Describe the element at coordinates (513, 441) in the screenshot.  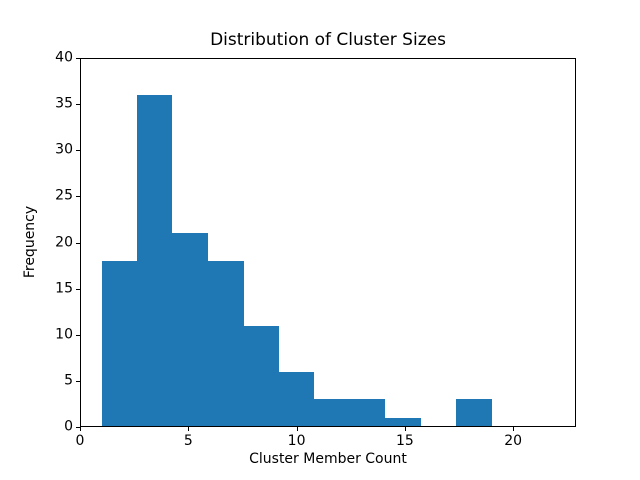
I see `x-tick-label: 20` at that location.